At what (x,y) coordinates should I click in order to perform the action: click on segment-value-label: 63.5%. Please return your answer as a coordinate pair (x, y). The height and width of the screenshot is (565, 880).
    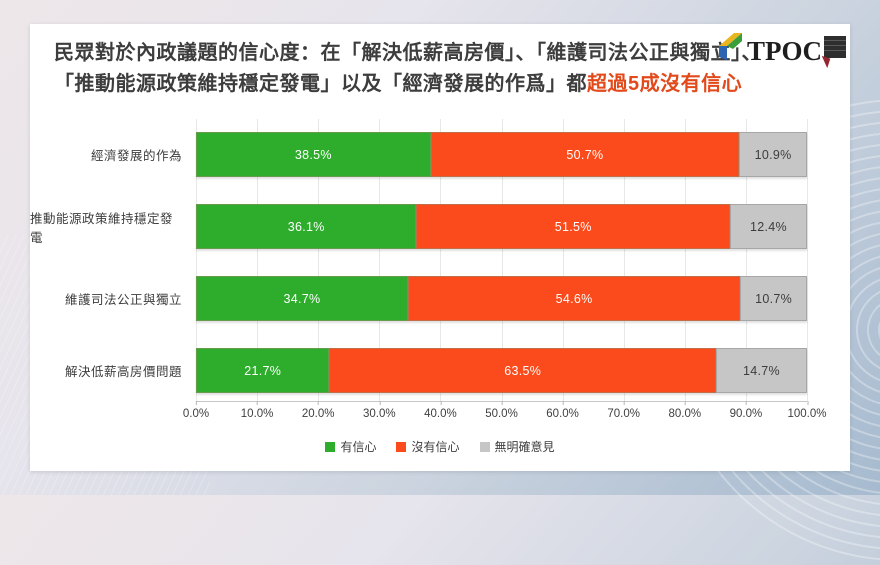
    Looking at the image, I should click on (523, 370).